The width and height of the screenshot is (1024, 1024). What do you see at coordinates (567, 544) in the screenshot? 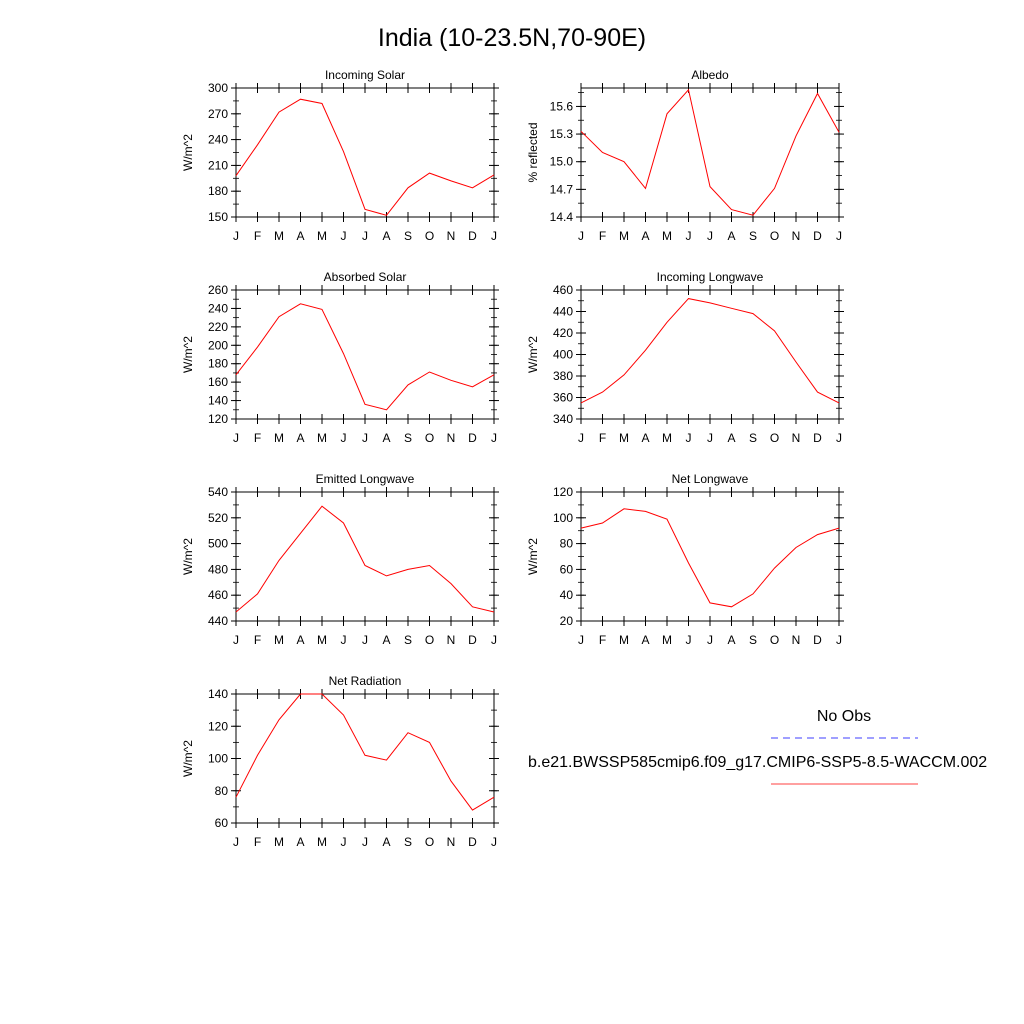
I see `y-tick-label: 80` at bounding box center [567, 544].